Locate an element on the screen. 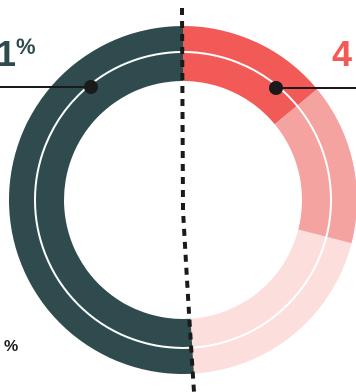 This screenshot has width=356, height=392. left-leader-dot is located at coordinates (91, 87).